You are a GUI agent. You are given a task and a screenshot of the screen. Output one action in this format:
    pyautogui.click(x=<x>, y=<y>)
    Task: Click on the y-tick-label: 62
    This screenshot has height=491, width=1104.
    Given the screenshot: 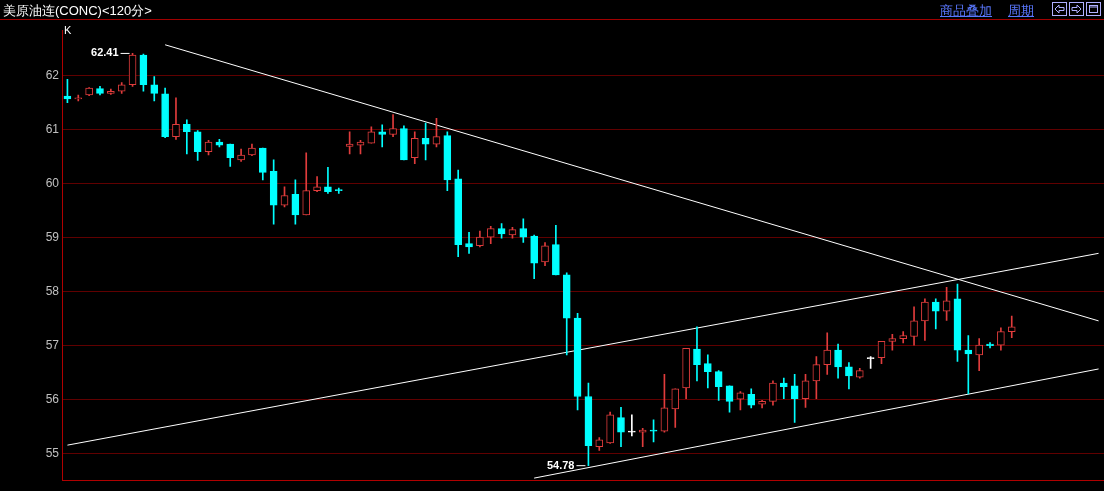 What is the action you would take?
    pyautogui.click(x=52, y=74)
    